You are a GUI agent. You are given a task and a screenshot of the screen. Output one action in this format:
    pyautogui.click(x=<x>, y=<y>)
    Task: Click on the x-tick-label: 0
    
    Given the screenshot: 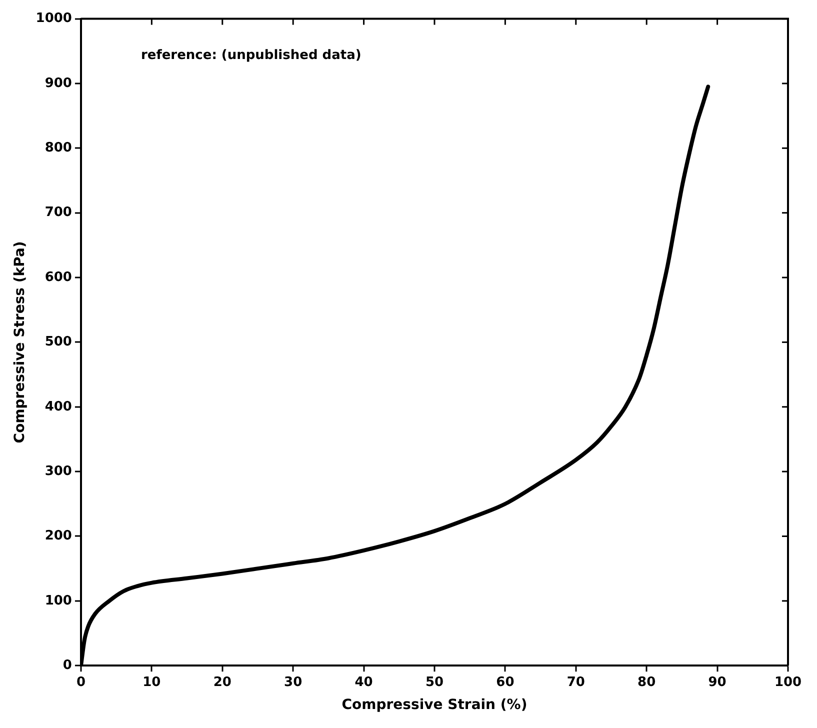 What is the action you would take?
    pyautogui.click(x=81, y=682)
    